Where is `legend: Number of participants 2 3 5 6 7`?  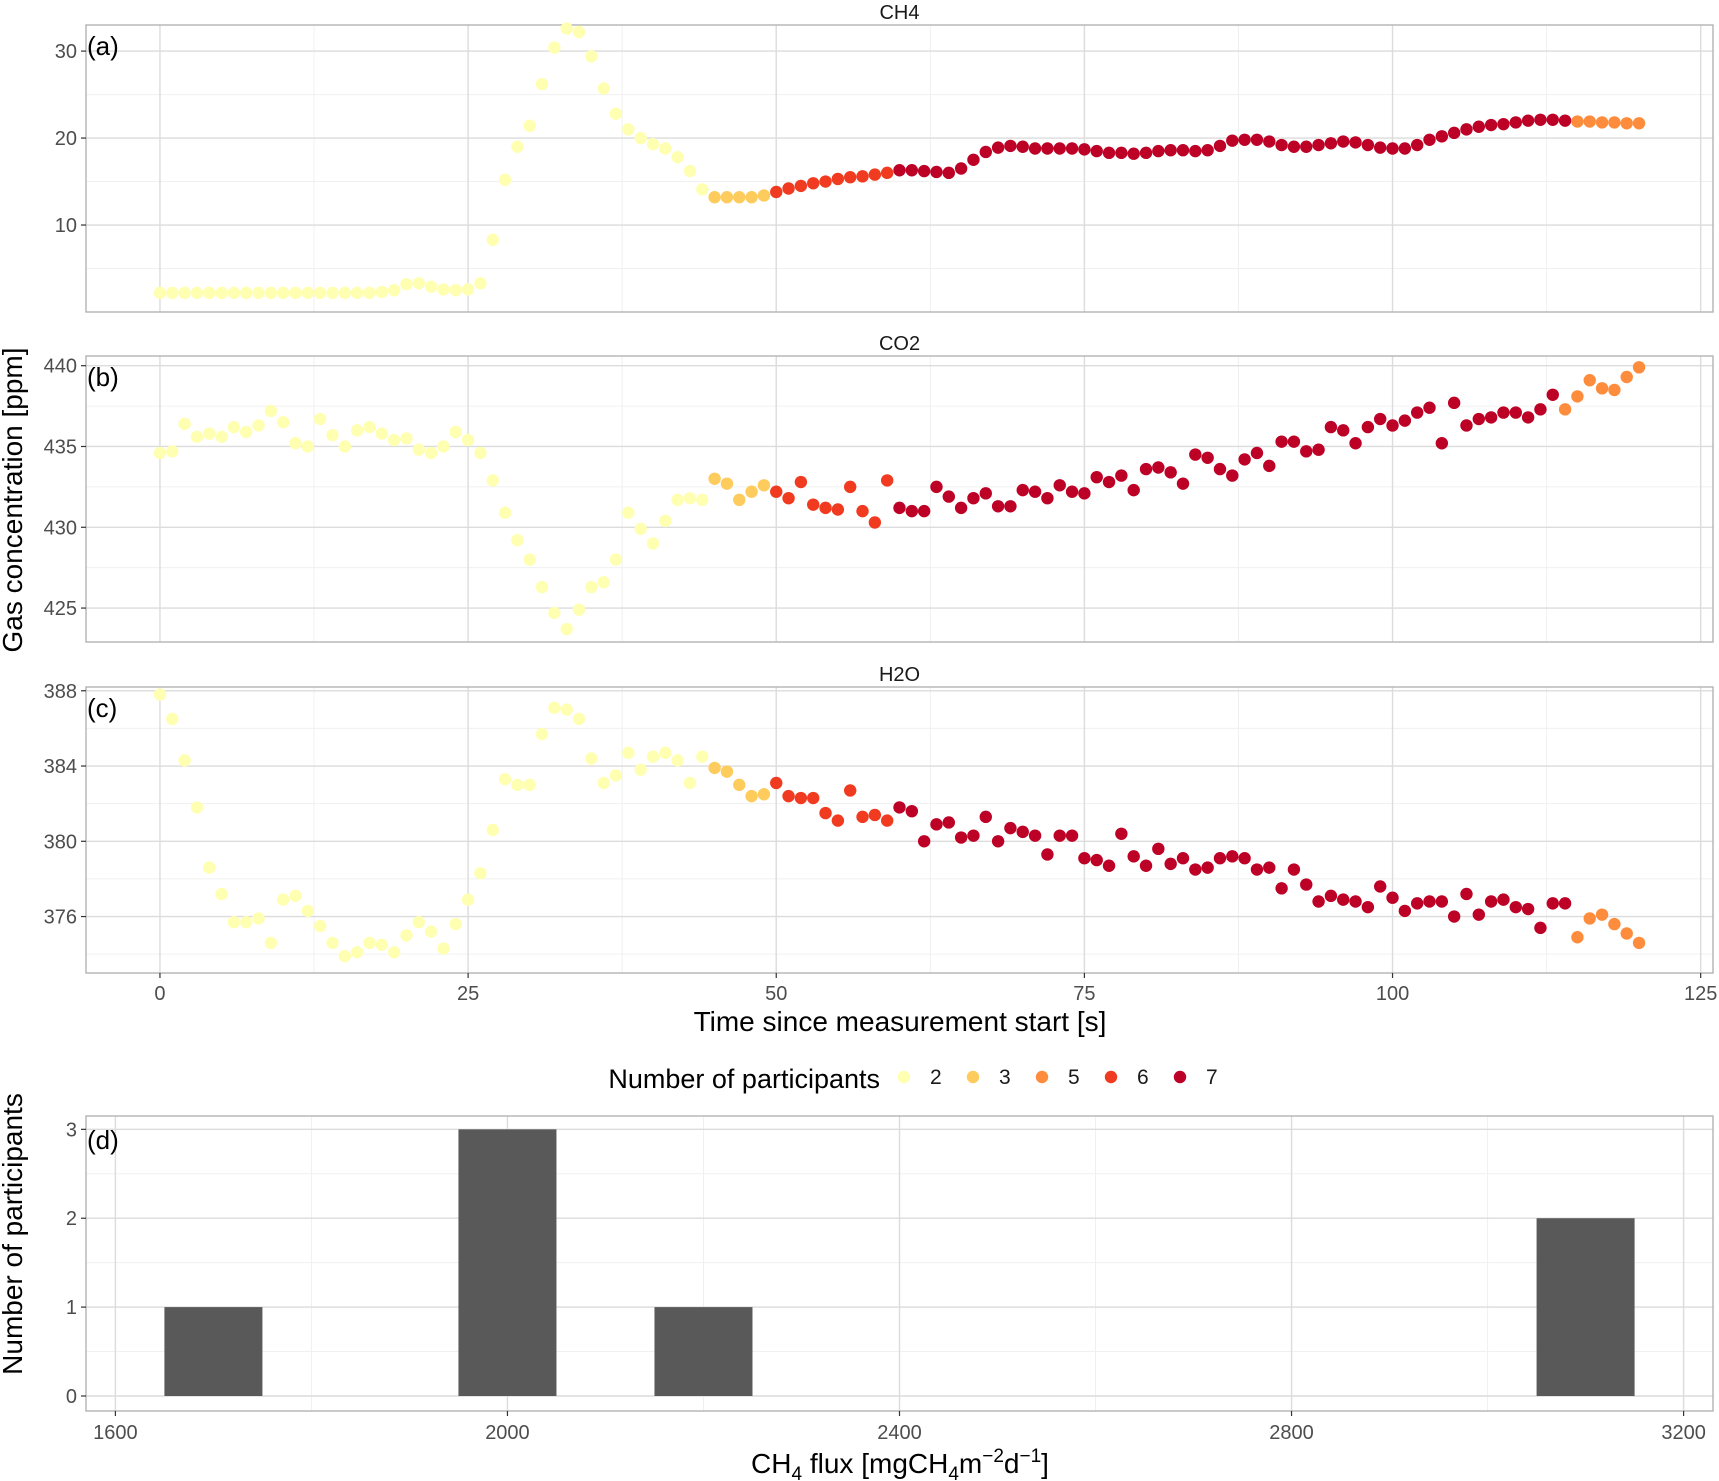
legend: Number of participants 2 3 5 6 7 is located at coordinates (912, 1079).